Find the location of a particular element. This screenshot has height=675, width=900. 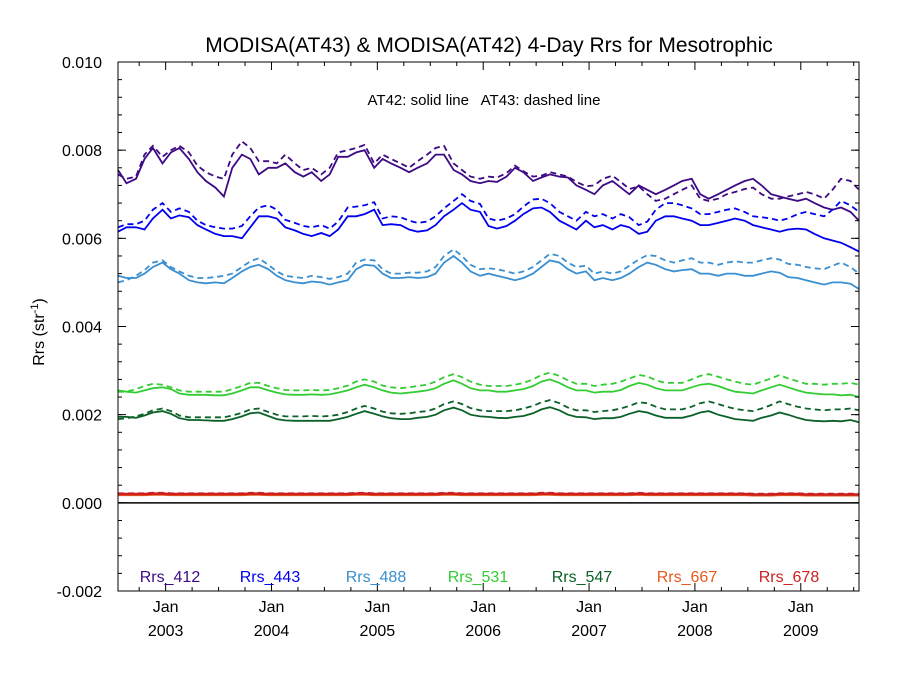

y-tick-label: 0.006 is located at coordinates (82, 239).